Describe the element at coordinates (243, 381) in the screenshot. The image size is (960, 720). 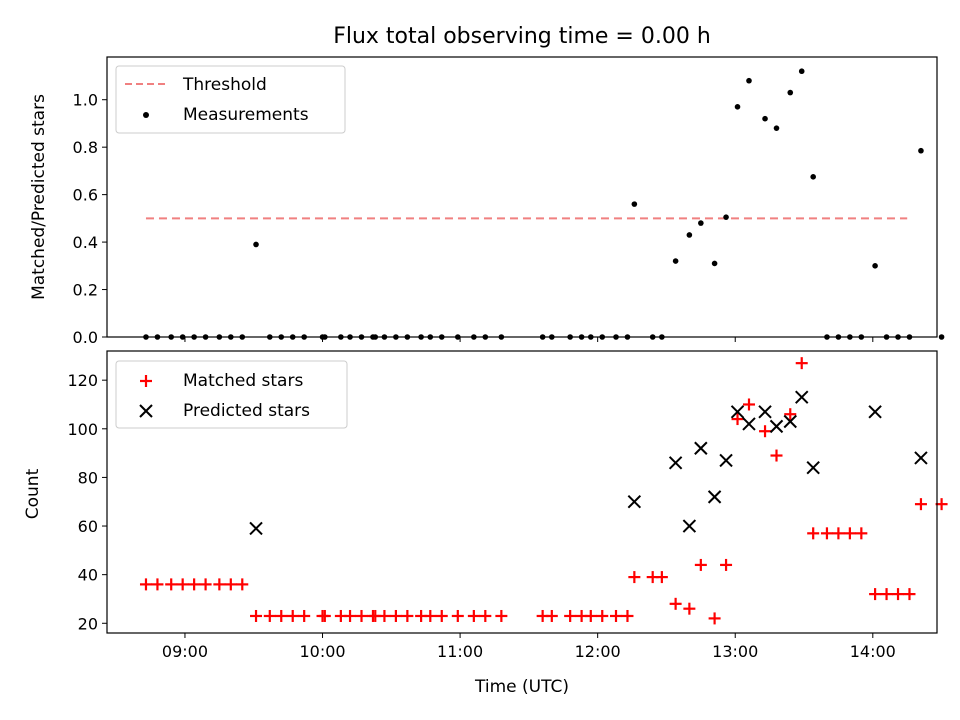
I see `legend-matched-label: Matched stars` at that location.